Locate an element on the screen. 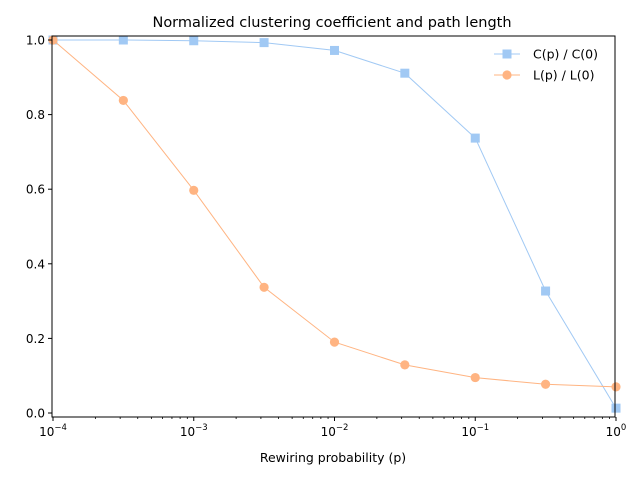  x-tick-label: 10⁻³ is located at coordinates (194, 431).